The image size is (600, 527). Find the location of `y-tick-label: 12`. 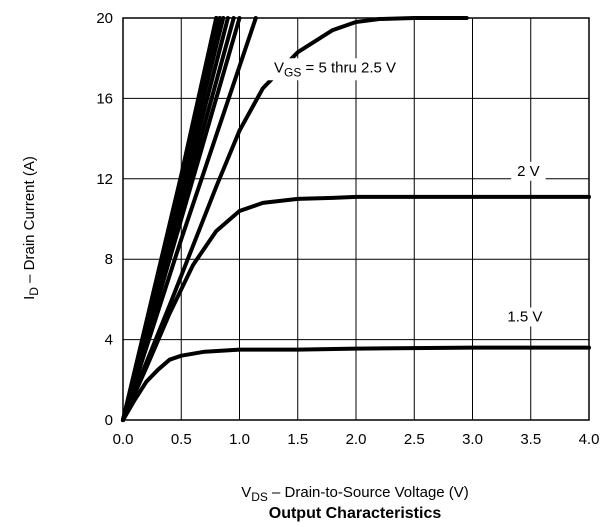

y-tick-label: 12 is located at coordinates (104, 179).